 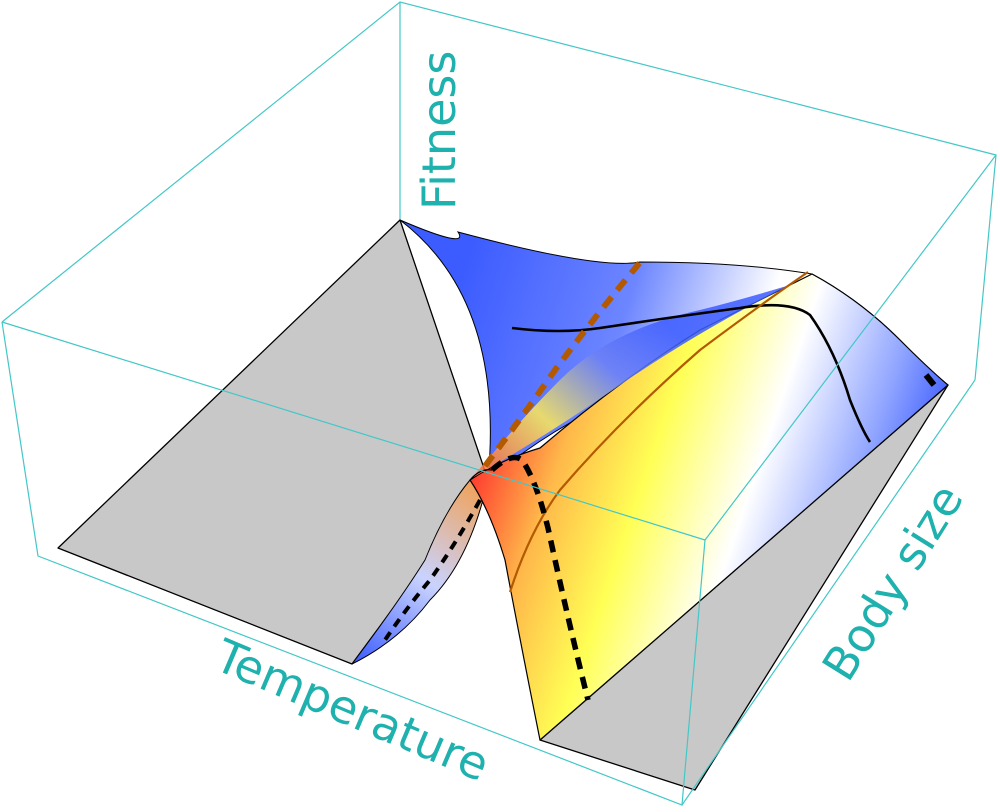 I want to click on black-dashed-curve, so click(x=540, y=577).